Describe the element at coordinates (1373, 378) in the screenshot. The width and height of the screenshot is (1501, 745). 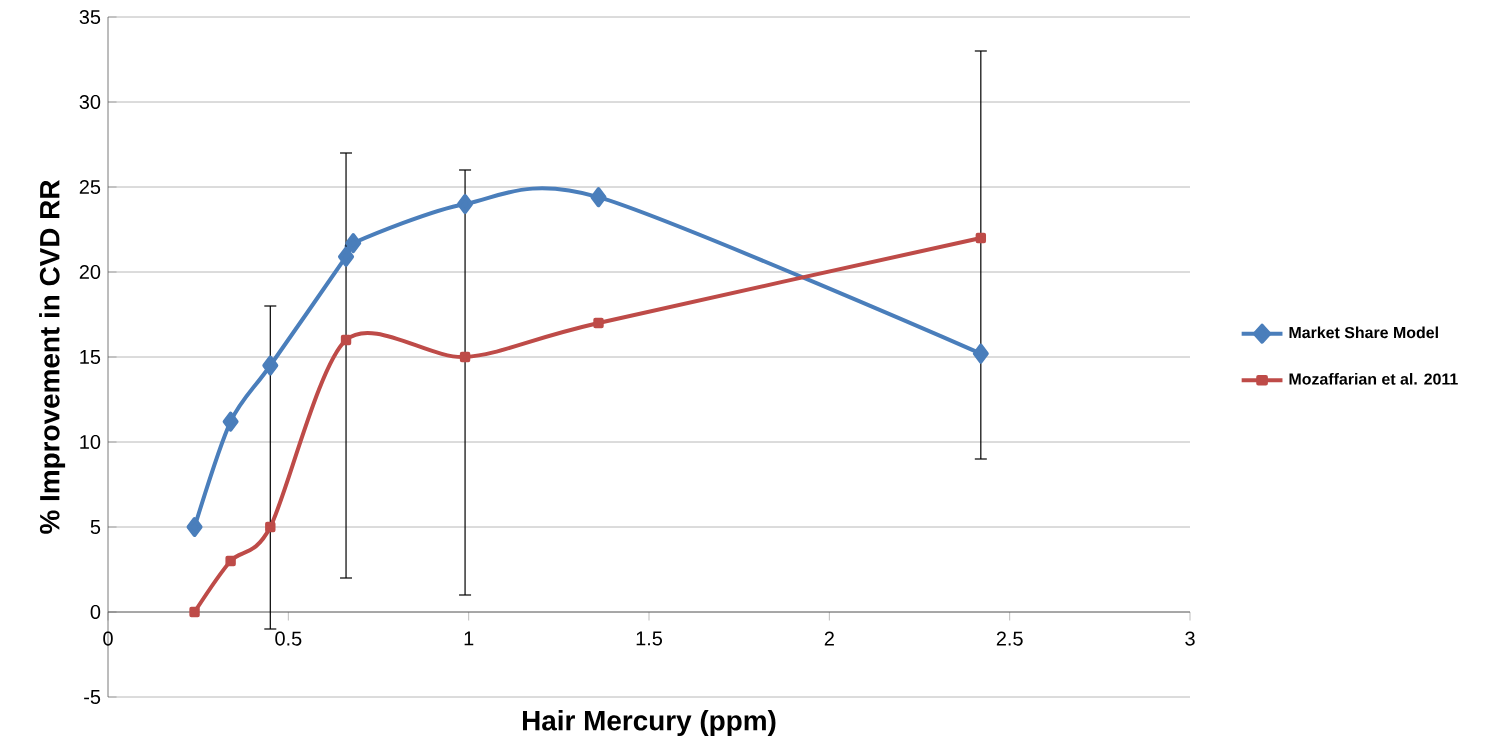
I see `legend-label: Mozaffarian et al. 2011` at that location.